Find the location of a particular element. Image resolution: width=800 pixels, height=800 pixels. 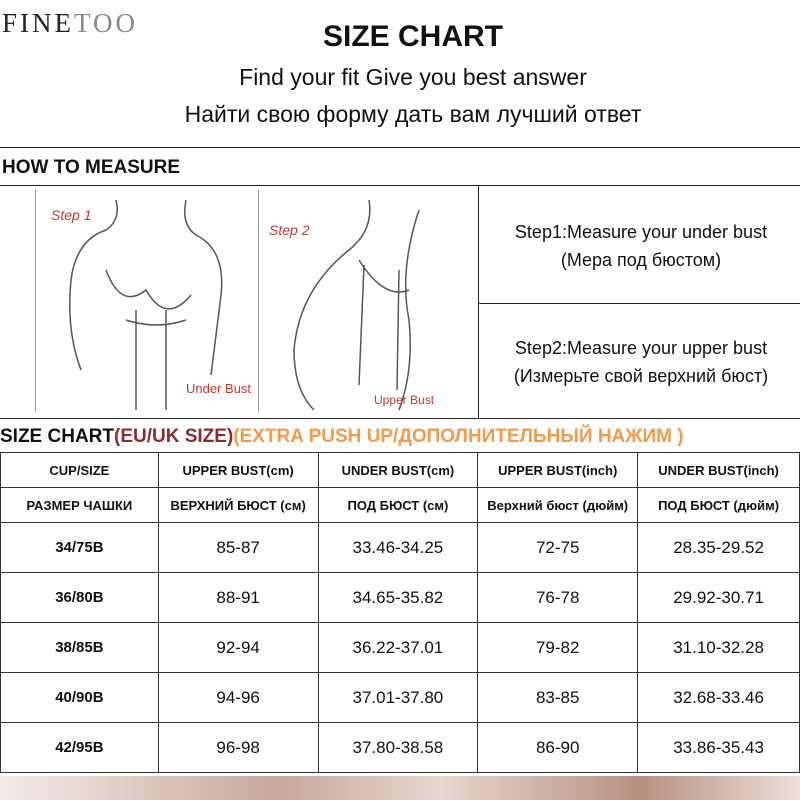

step2-caption: Upper Bust is located at coordinates (404, 400).